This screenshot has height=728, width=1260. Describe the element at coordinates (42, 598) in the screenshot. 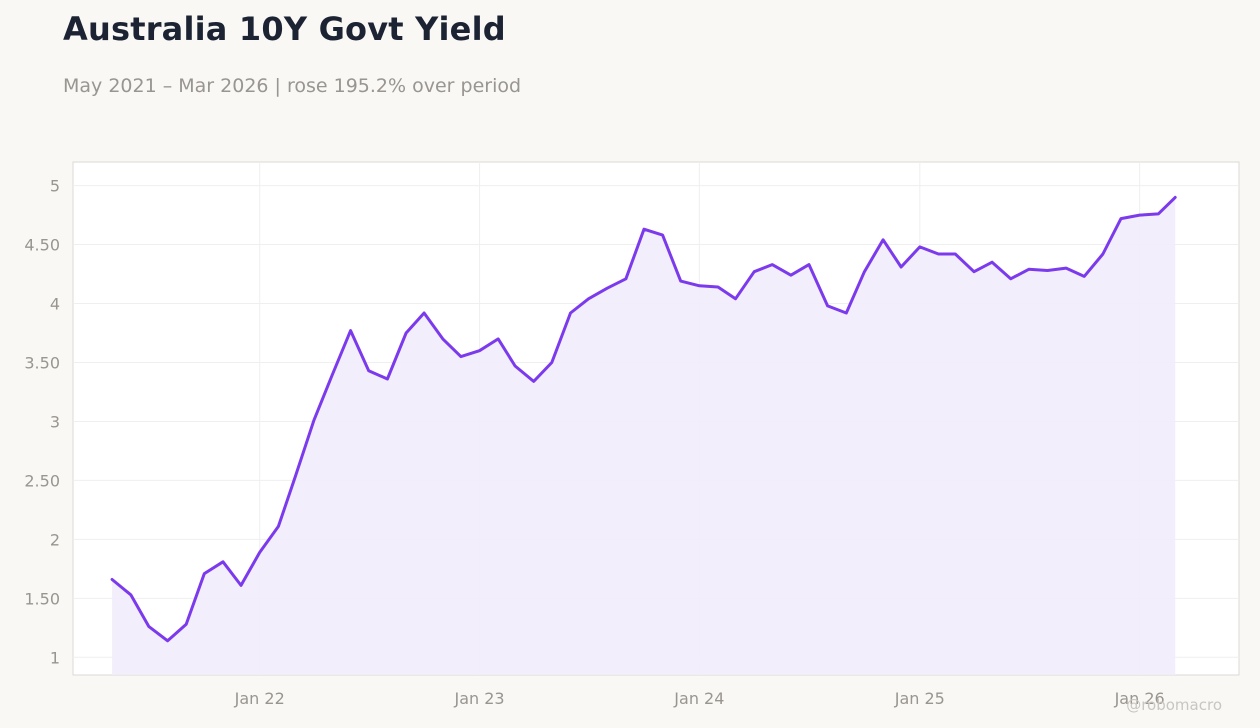

I see `y-tick-label: 1.50` at that location.